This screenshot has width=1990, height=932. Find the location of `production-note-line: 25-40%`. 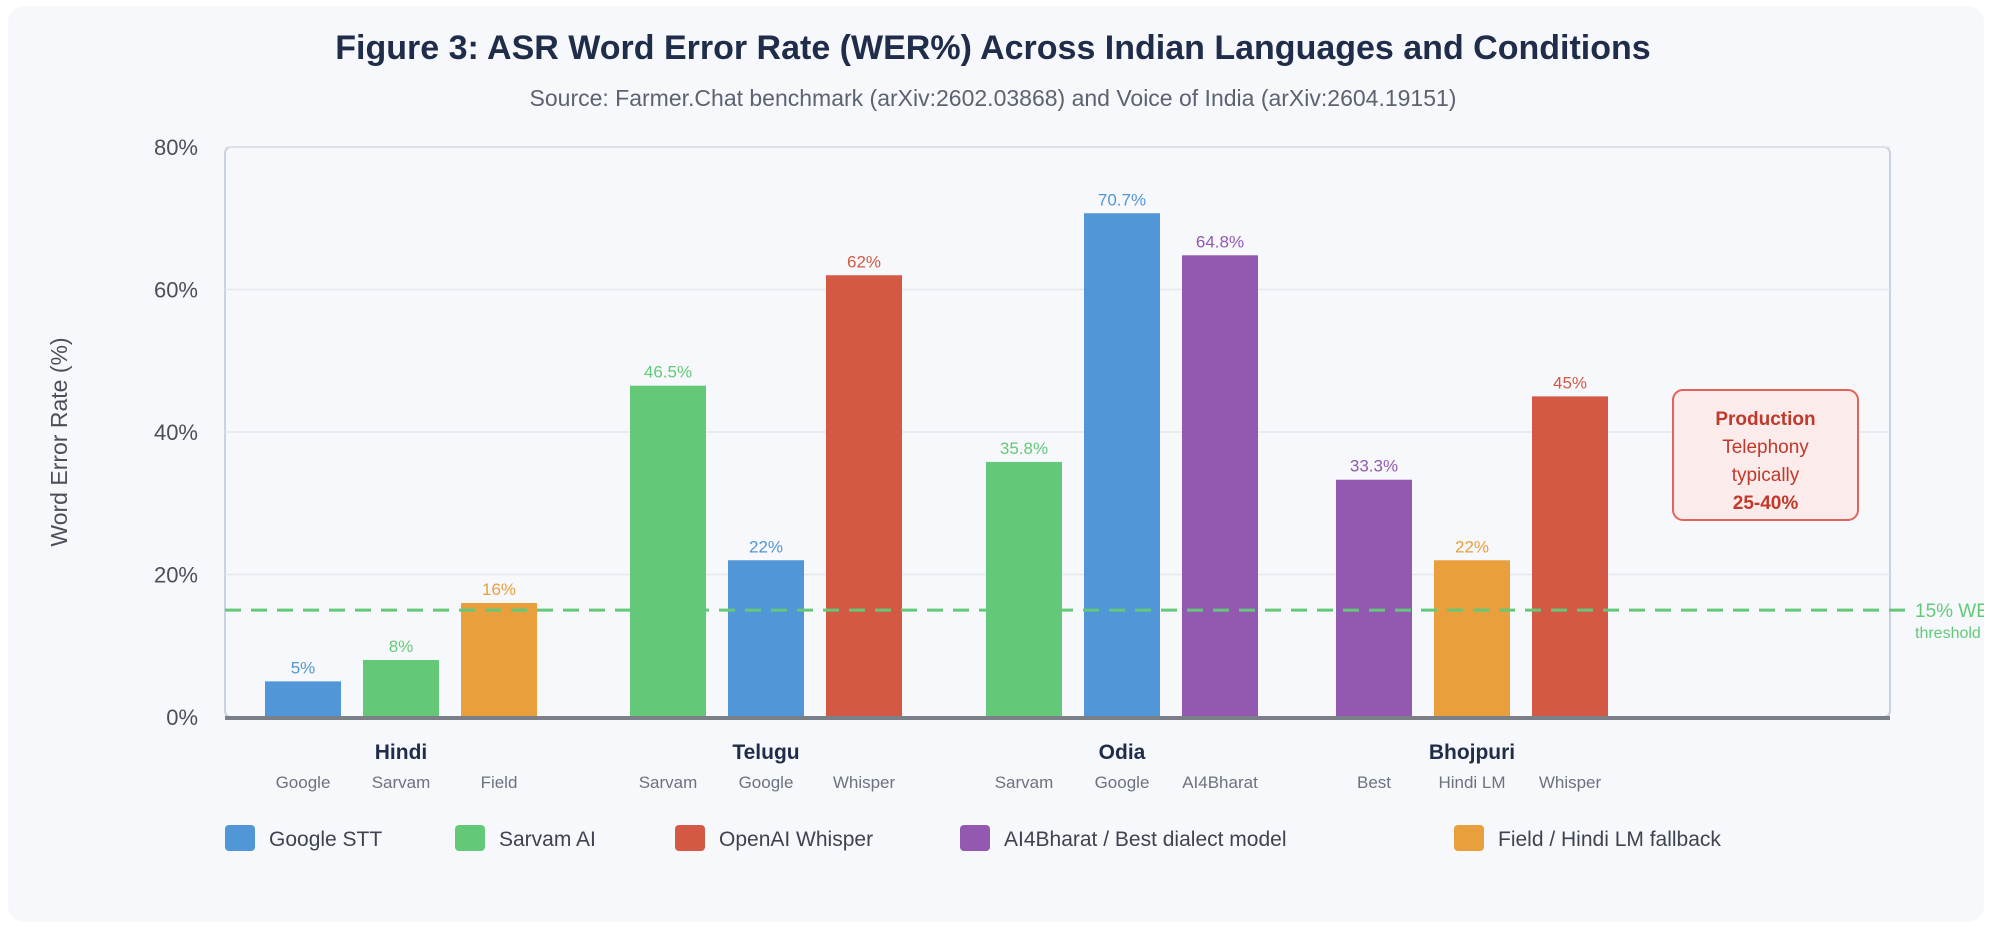

production-note-line: 25-40% is located at coordinates (1766, 503).